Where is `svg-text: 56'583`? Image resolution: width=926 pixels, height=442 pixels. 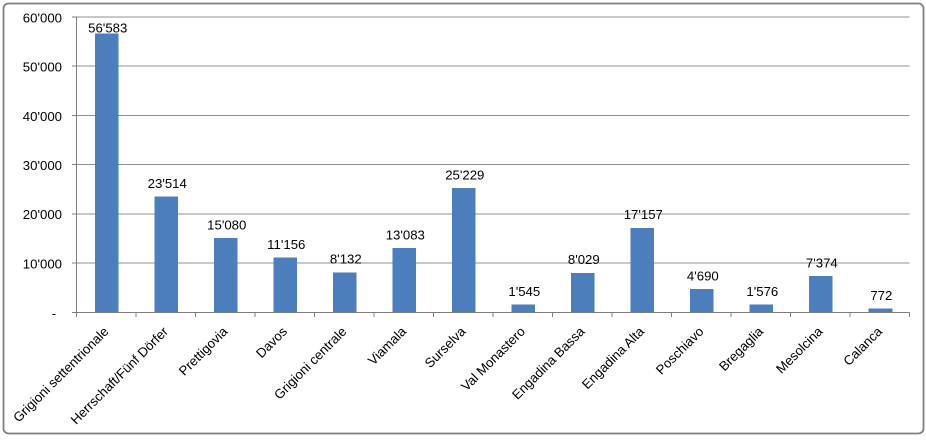 svg-text: 56'583 is located at coordinates (107, 28).